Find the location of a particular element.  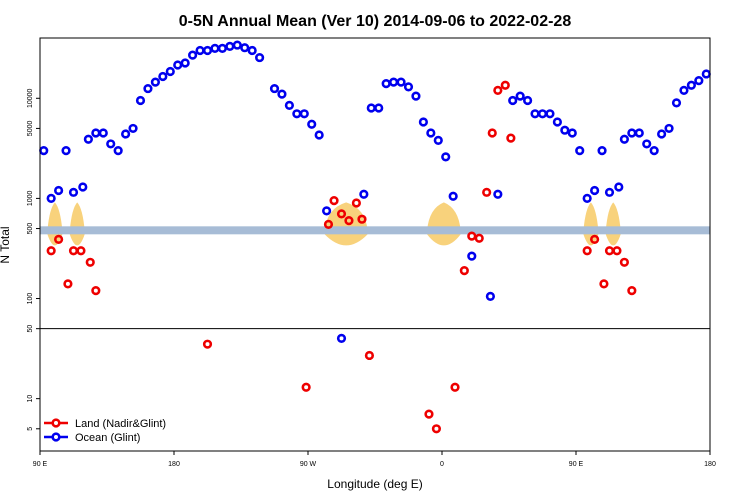

x-tick-label: 90 W is located at coordinates (308, 464).